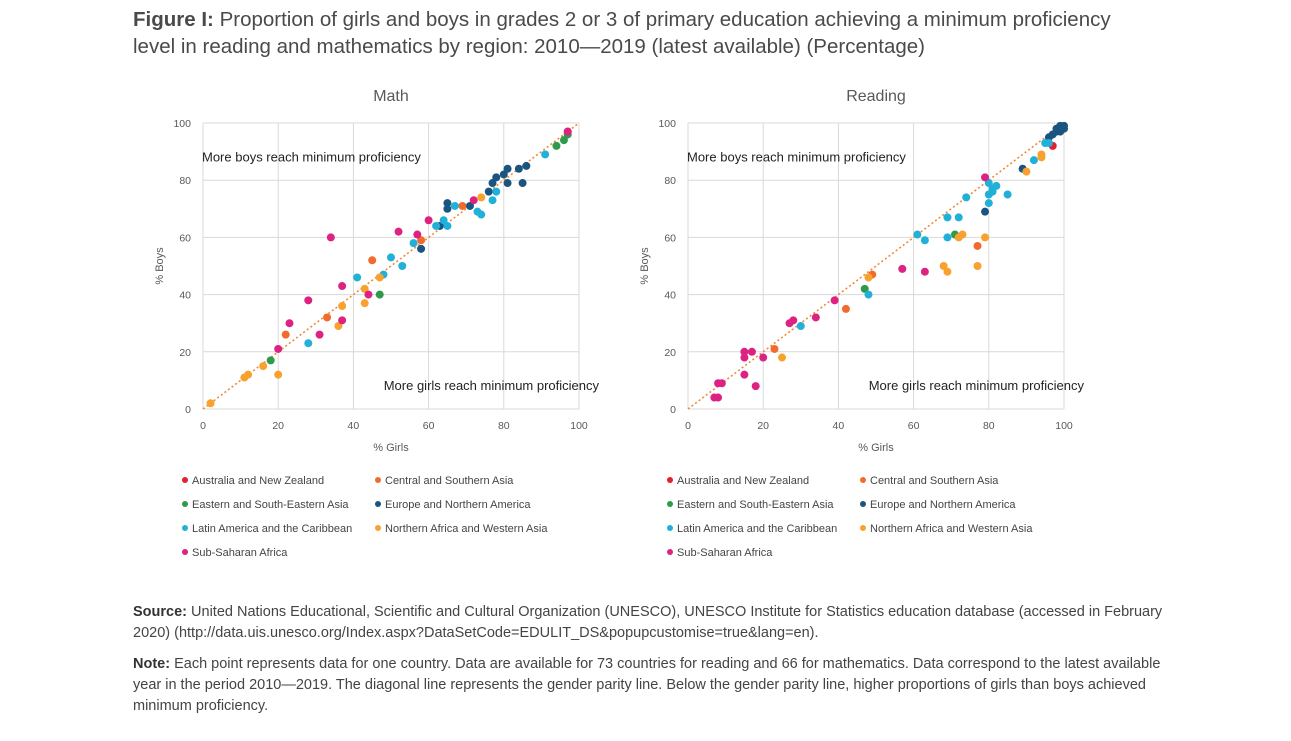 This screenshot has width=1291, height=741. What do you see at coordinates (670, 528) in the screenshot?
I see `legend-marker-latin-america-and-the-caribbean` at bounding box center [670, 528].